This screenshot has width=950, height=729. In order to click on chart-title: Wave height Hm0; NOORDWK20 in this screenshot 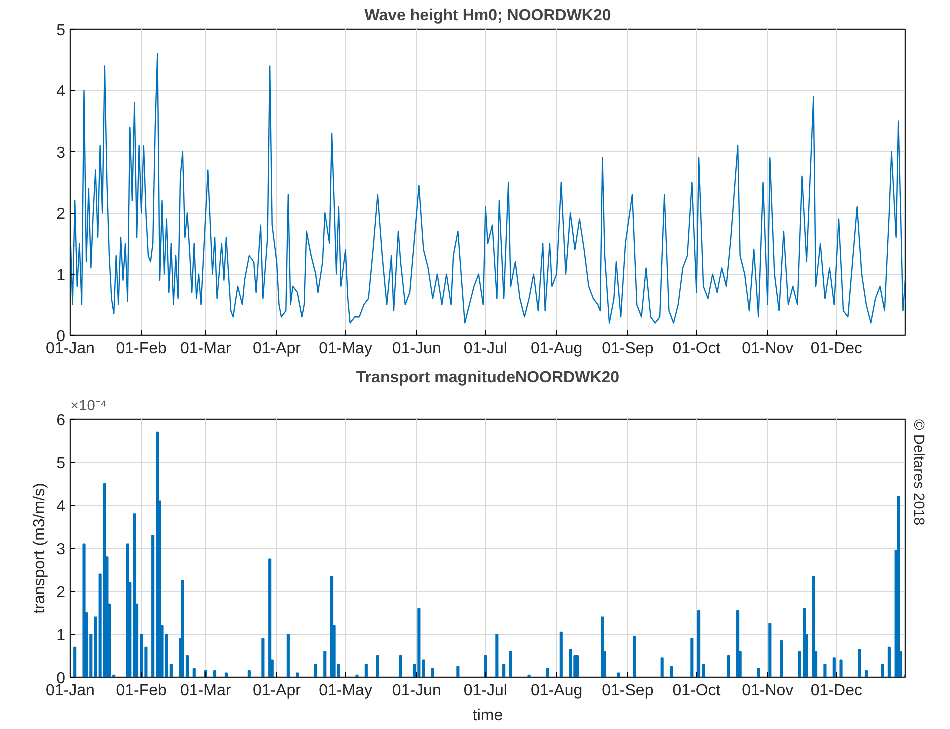, I will do `click(488, 16)`.